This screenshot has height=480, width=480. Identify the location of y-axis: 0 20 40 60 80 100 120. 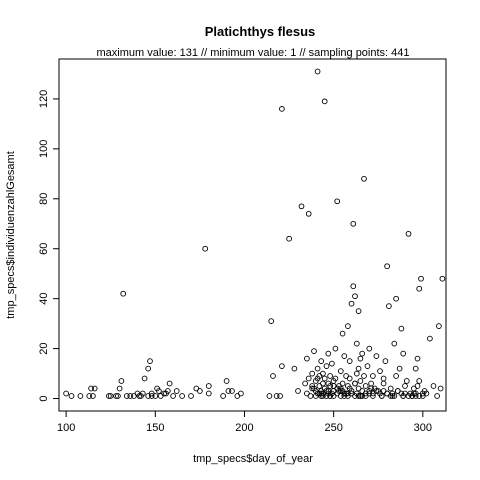
(49, 246).